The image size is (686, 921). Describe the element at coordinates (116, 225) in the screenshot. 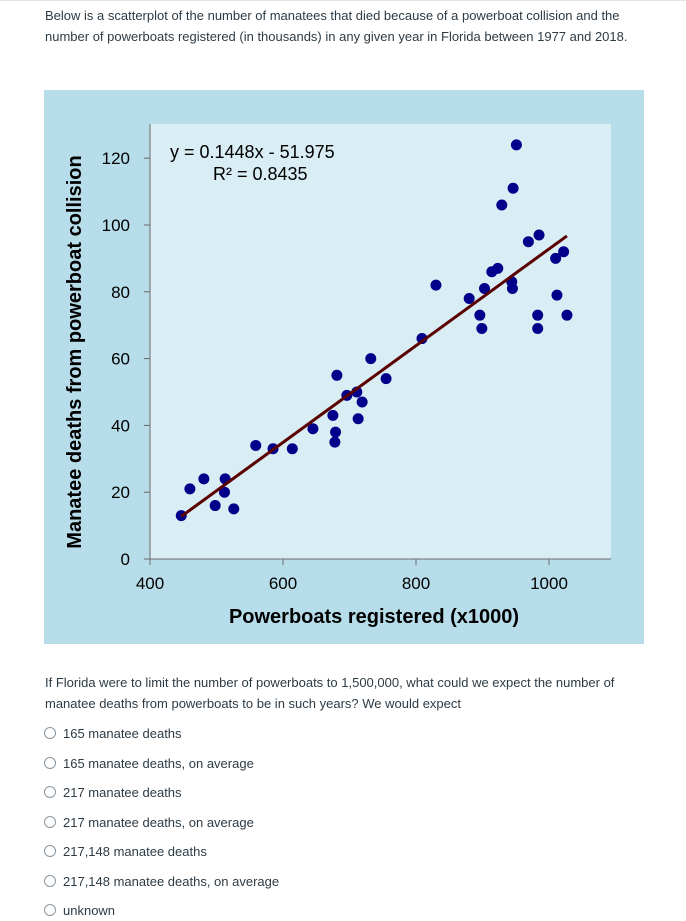

I see `y-tick-label: 100` at that location.